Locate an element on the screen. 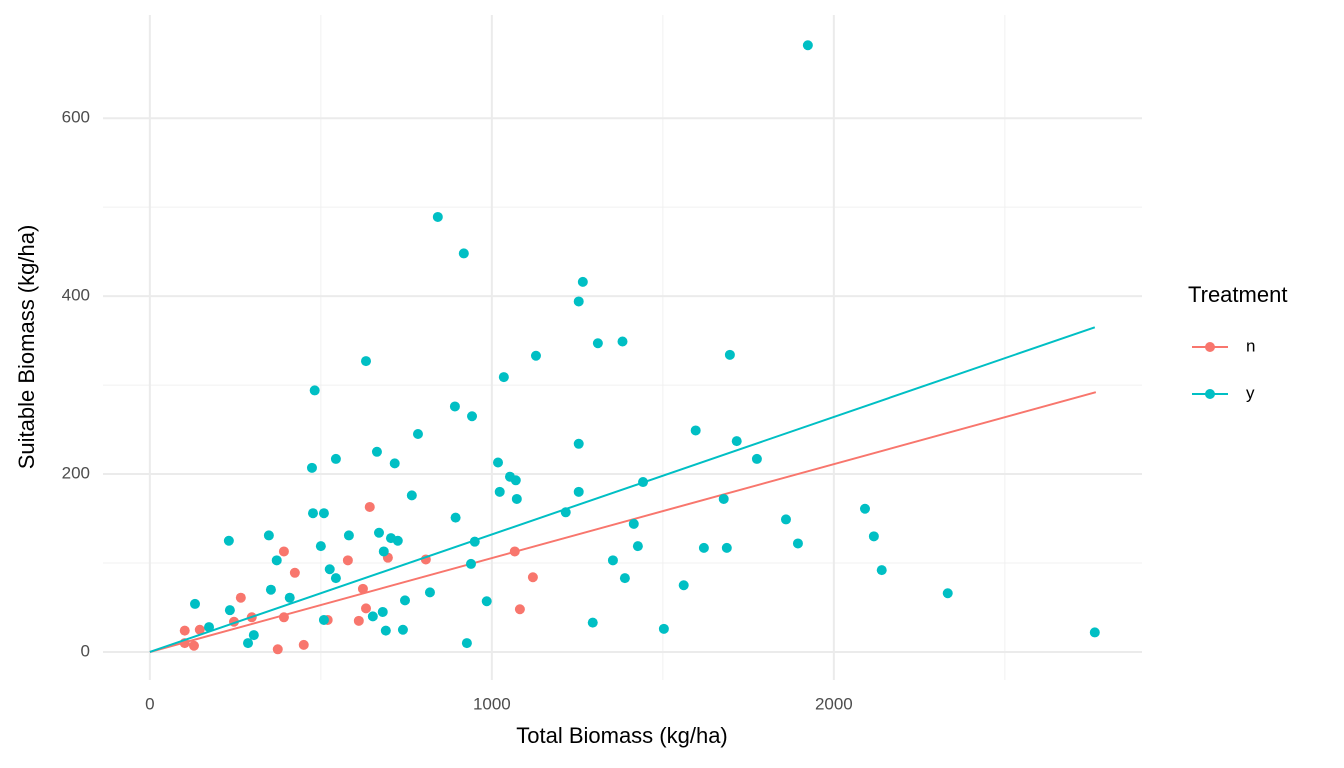 The image size is (1344, 768). y-axis-title: Suitable Biomass (kg/ha) is located at coordinates (26, 347).